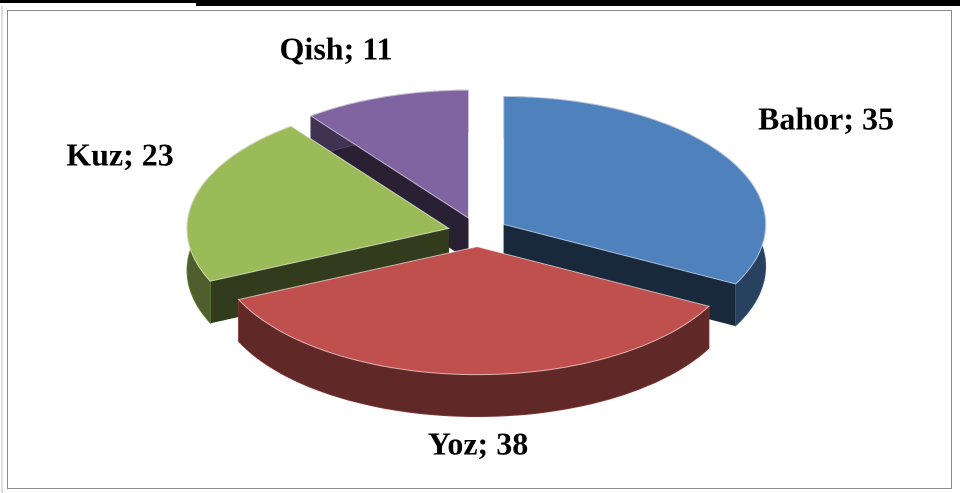 The width and height of the screenshot is (960, 493). Describe the element at coordinates (478, 443) in the screenshot. I see `data-label: Yoz; 38` at that location.